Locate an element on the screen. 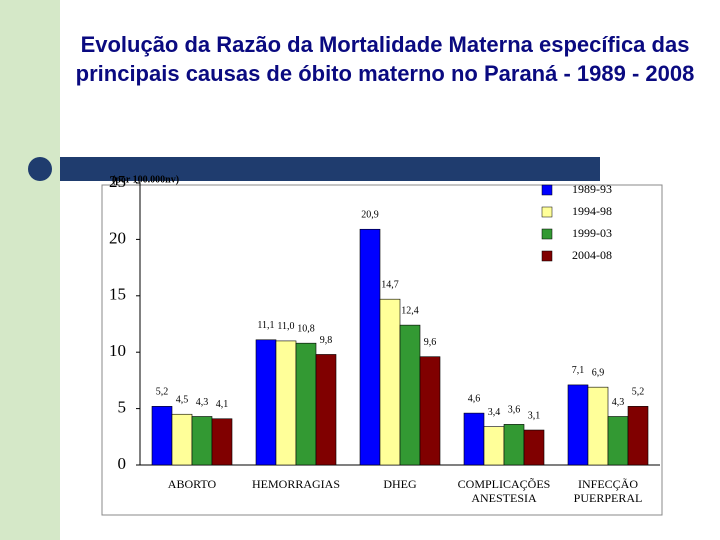 This screenshot has width=720, height=540. y-tick-label: 20 is located at coordinates (117, 237).